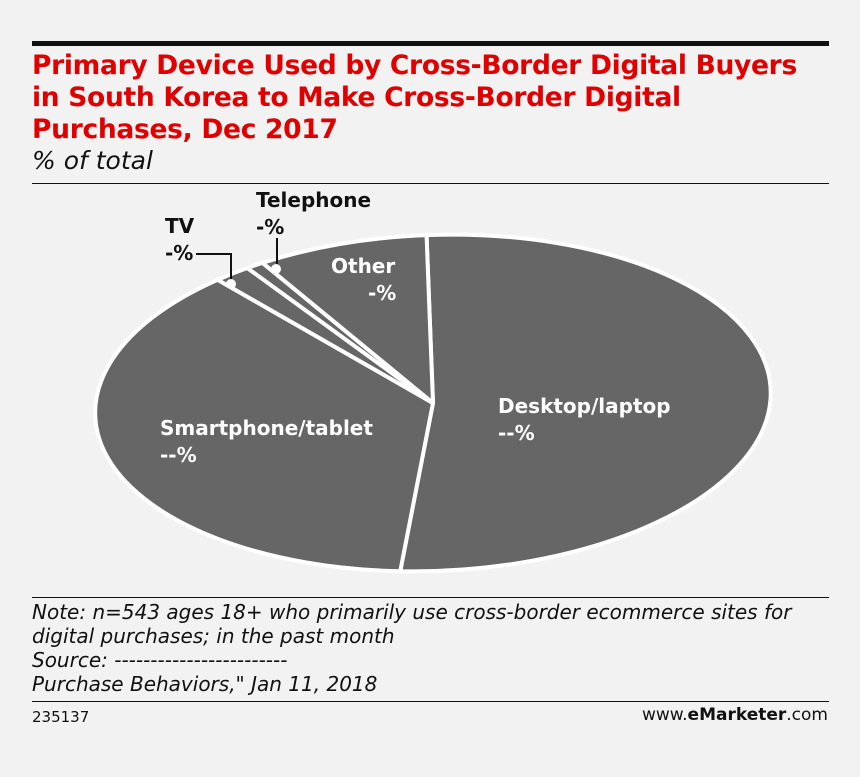  Describe the element at coordinates (363, 266) in the screenshot. I see `label-other: Other` at that location.